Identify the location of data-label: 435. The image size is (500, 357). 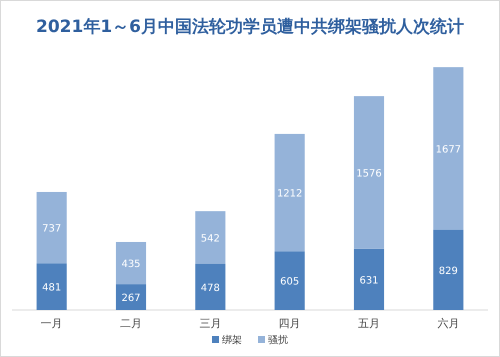
(131, 264).